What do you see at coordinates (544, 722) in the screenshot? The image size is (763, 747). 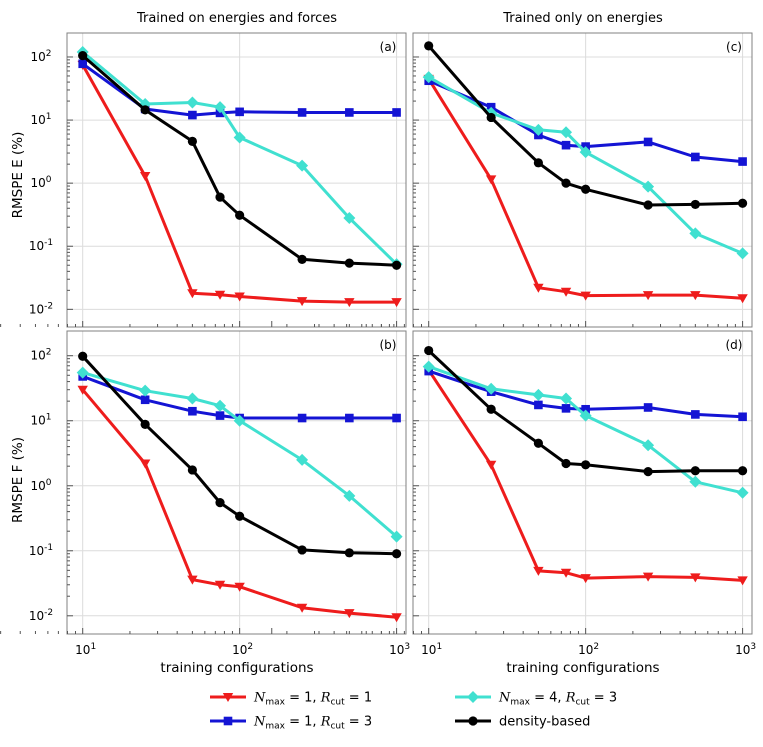 I see `legend-label: density-based` at bounding box center [544, 722].